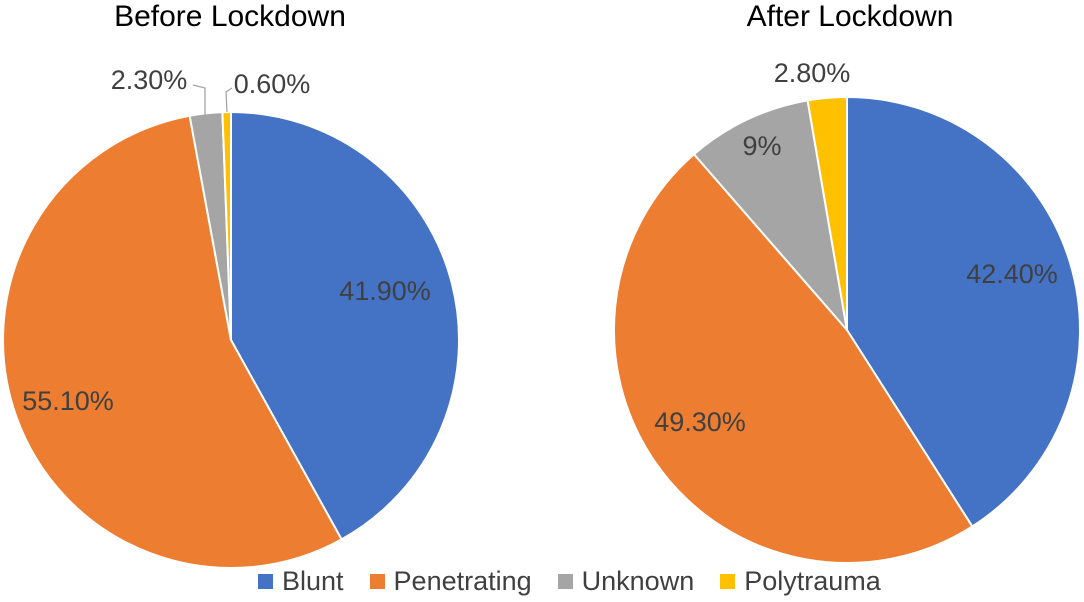  Describe the element at coordinates (770, 216) in the screenshot. I see `pie-after-slice-unknown` at that location.